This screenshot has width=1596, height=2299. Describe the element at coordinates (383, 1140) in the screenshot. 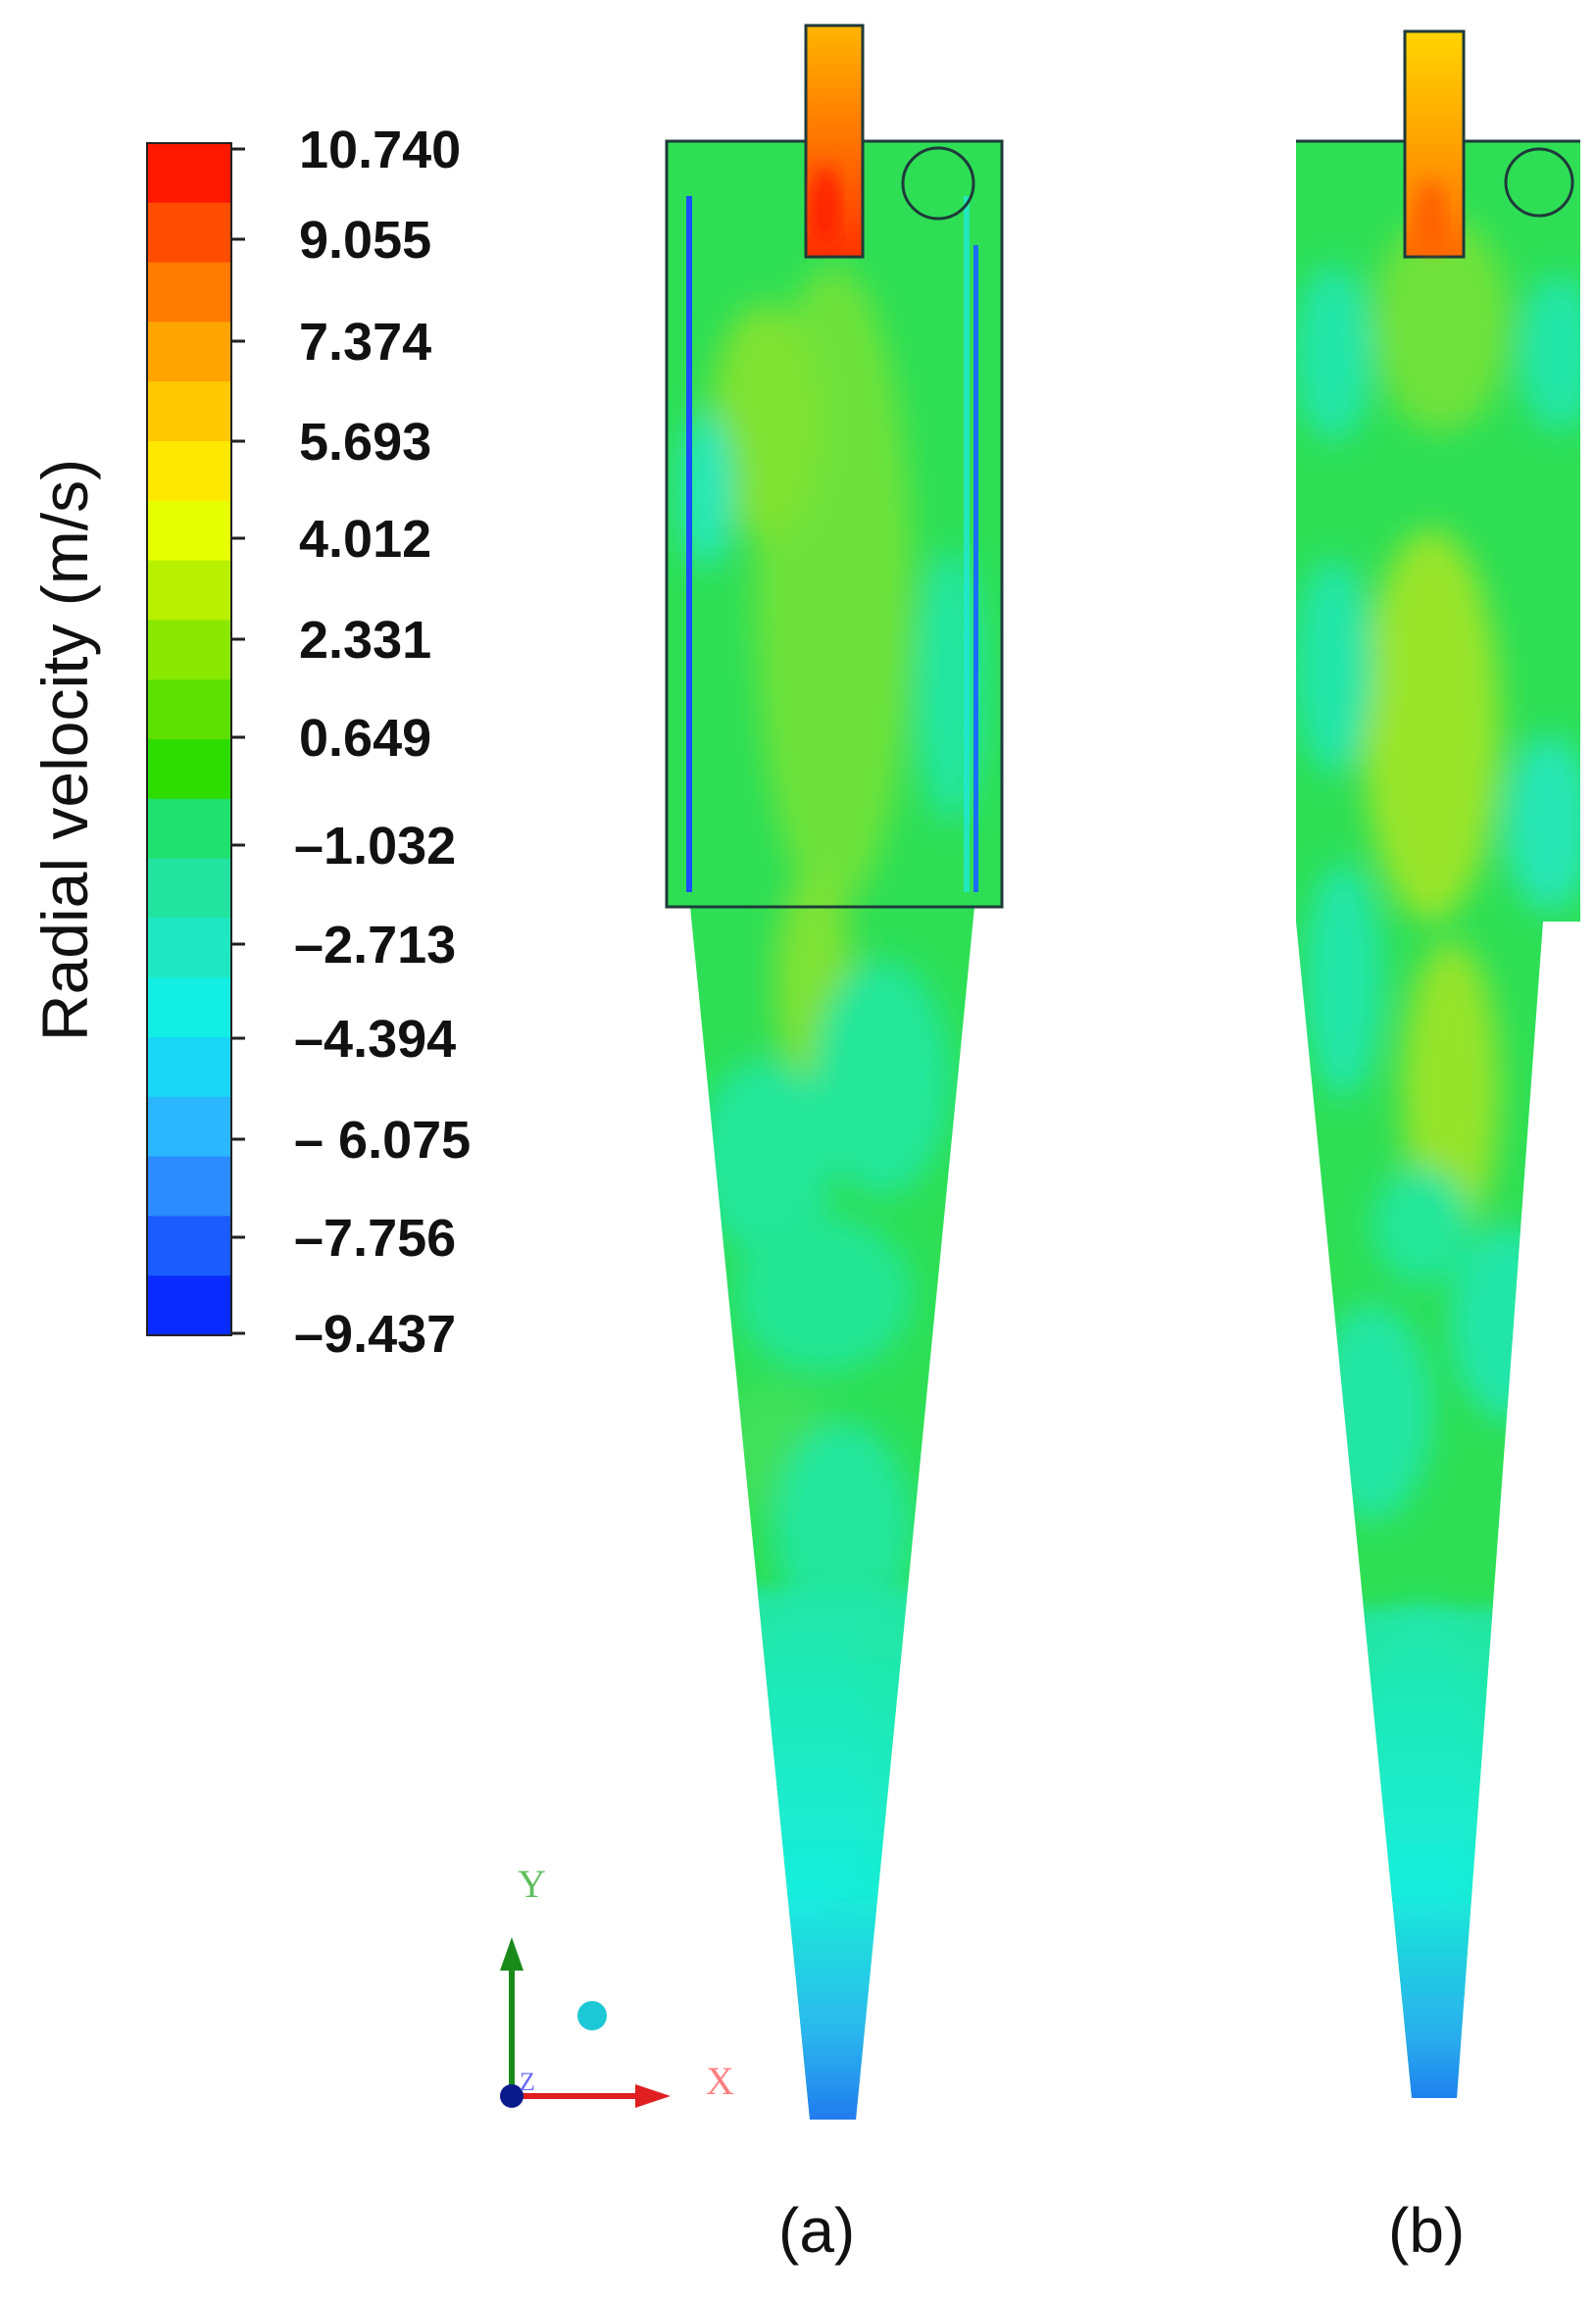

I see `legend-tick-label: – 6.075` at that location.